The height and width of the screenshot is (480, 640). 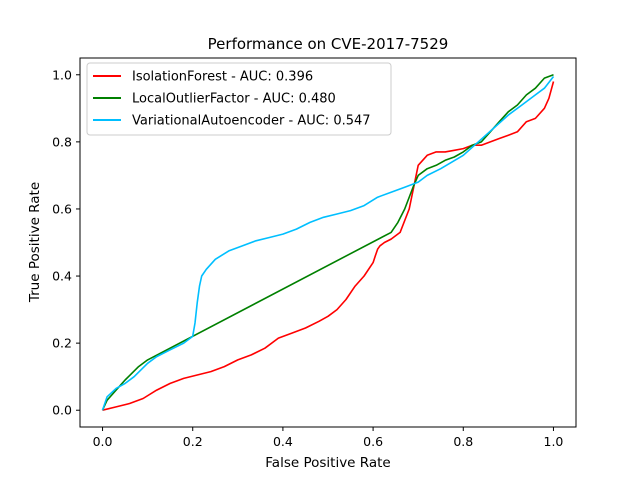 What do you see at coordinates (222, 77) in the screenshot?
I see `legend-label-0: IsolationForest - AUC: 0.396` at bounding box center [222, 77].